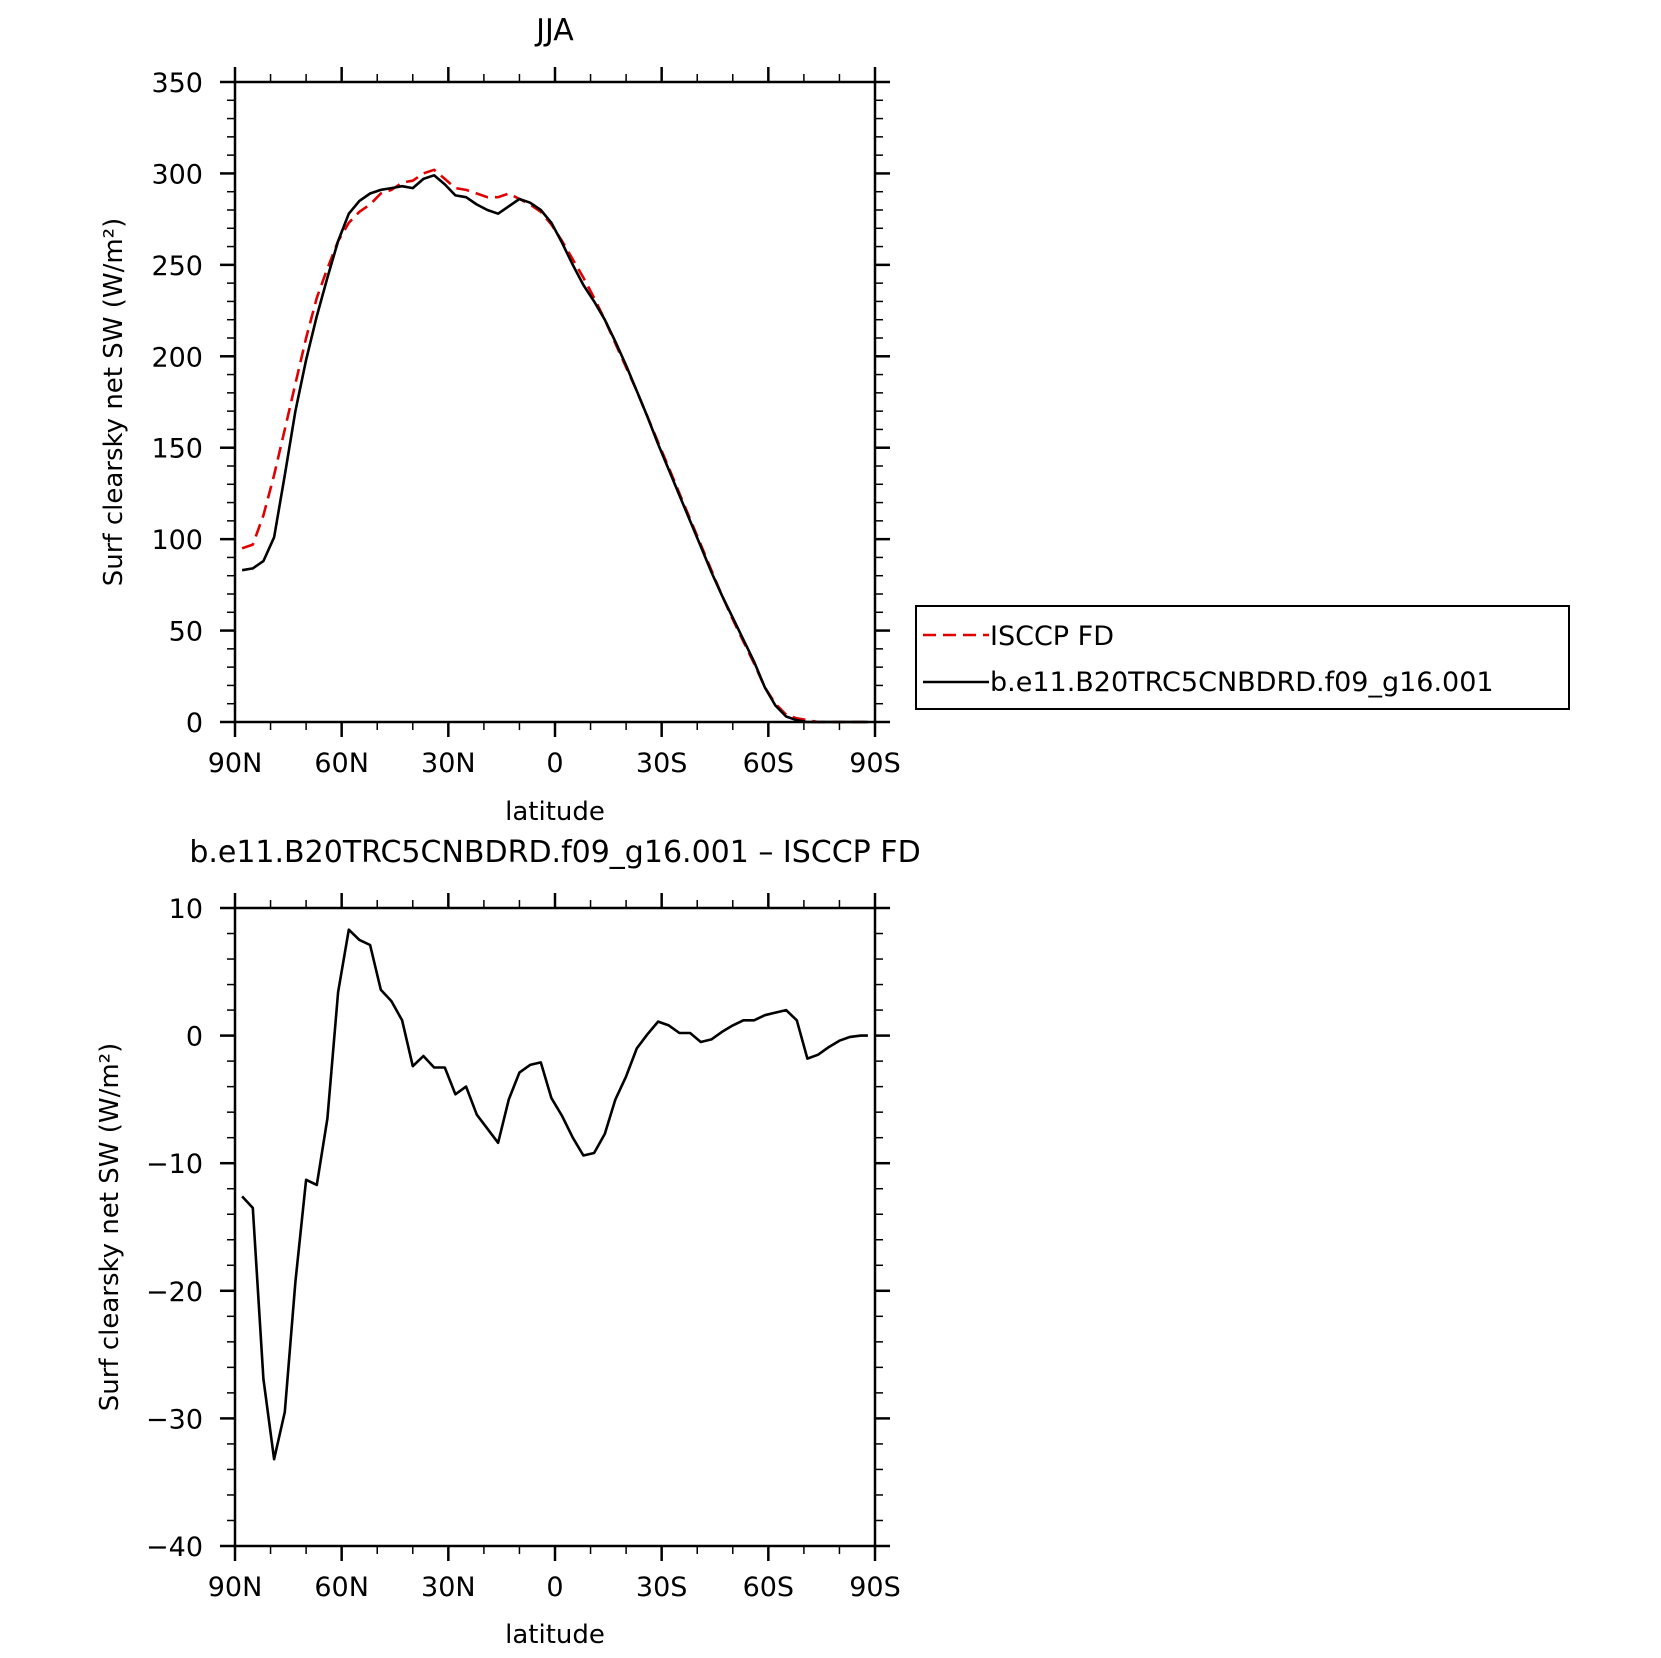 The height and width of the screenshot is (1658, 1661). Describe the element at coordinates (177, 83) in the screenshot. I see `y-tick-label: 350` at that location.